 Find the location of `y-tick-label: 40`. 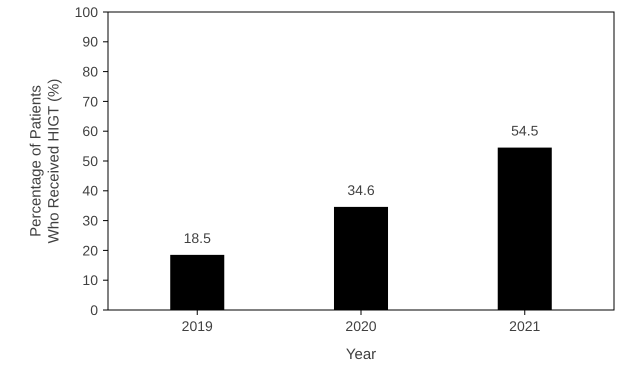

y-tick-label: 40 is located at coordinates (90, 190).